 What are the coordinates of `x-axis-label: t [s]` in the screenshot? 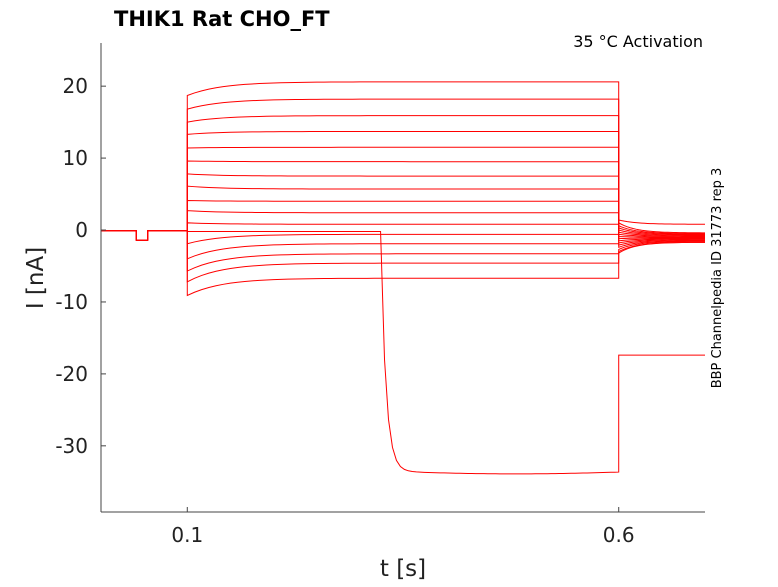 It's located at (403, 569).